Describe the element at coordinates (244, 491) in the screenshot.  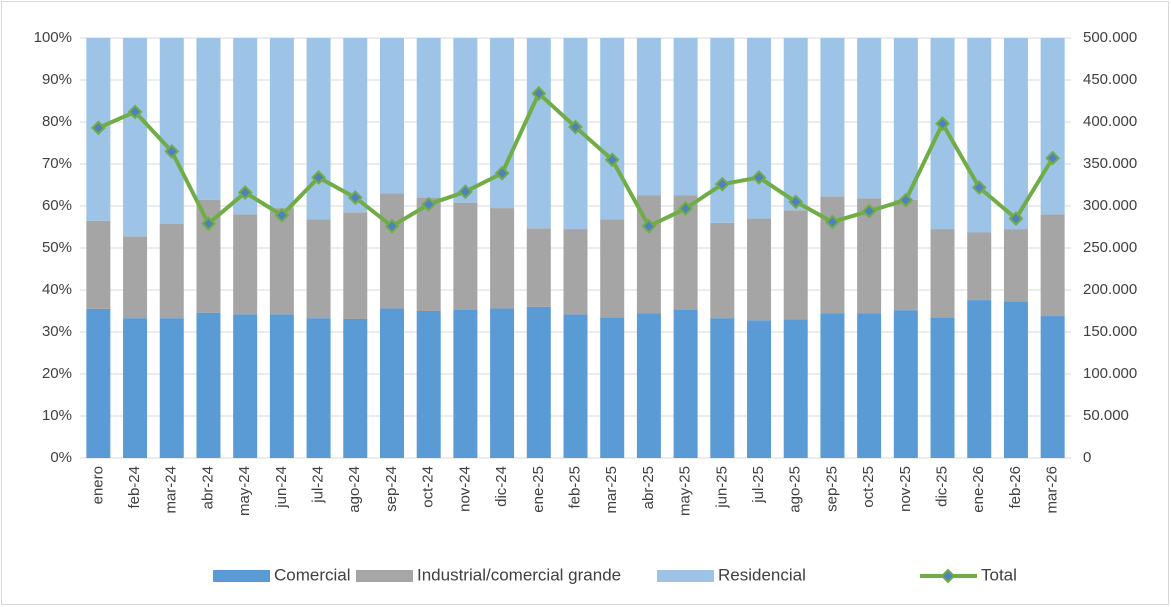
I see `x-tick-label: may-24` at that location.